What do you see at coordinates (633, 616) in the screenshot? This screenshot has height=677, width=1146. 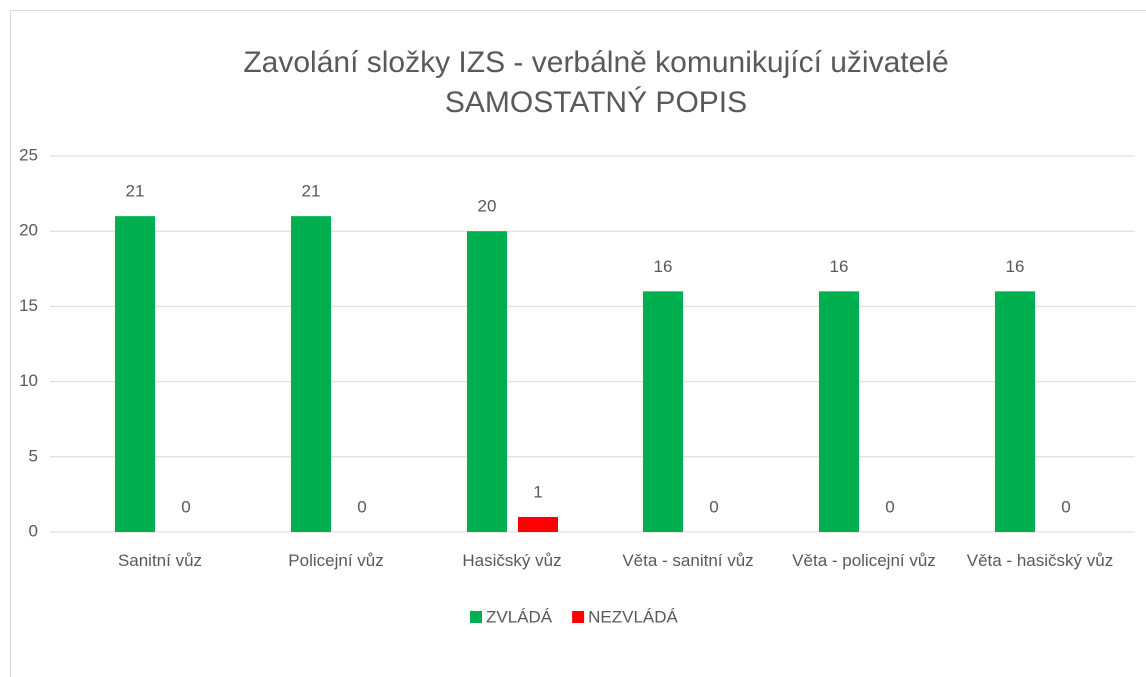 I see `legend-label: NEZVLÁDÁ` at bounding box center [633, 616].